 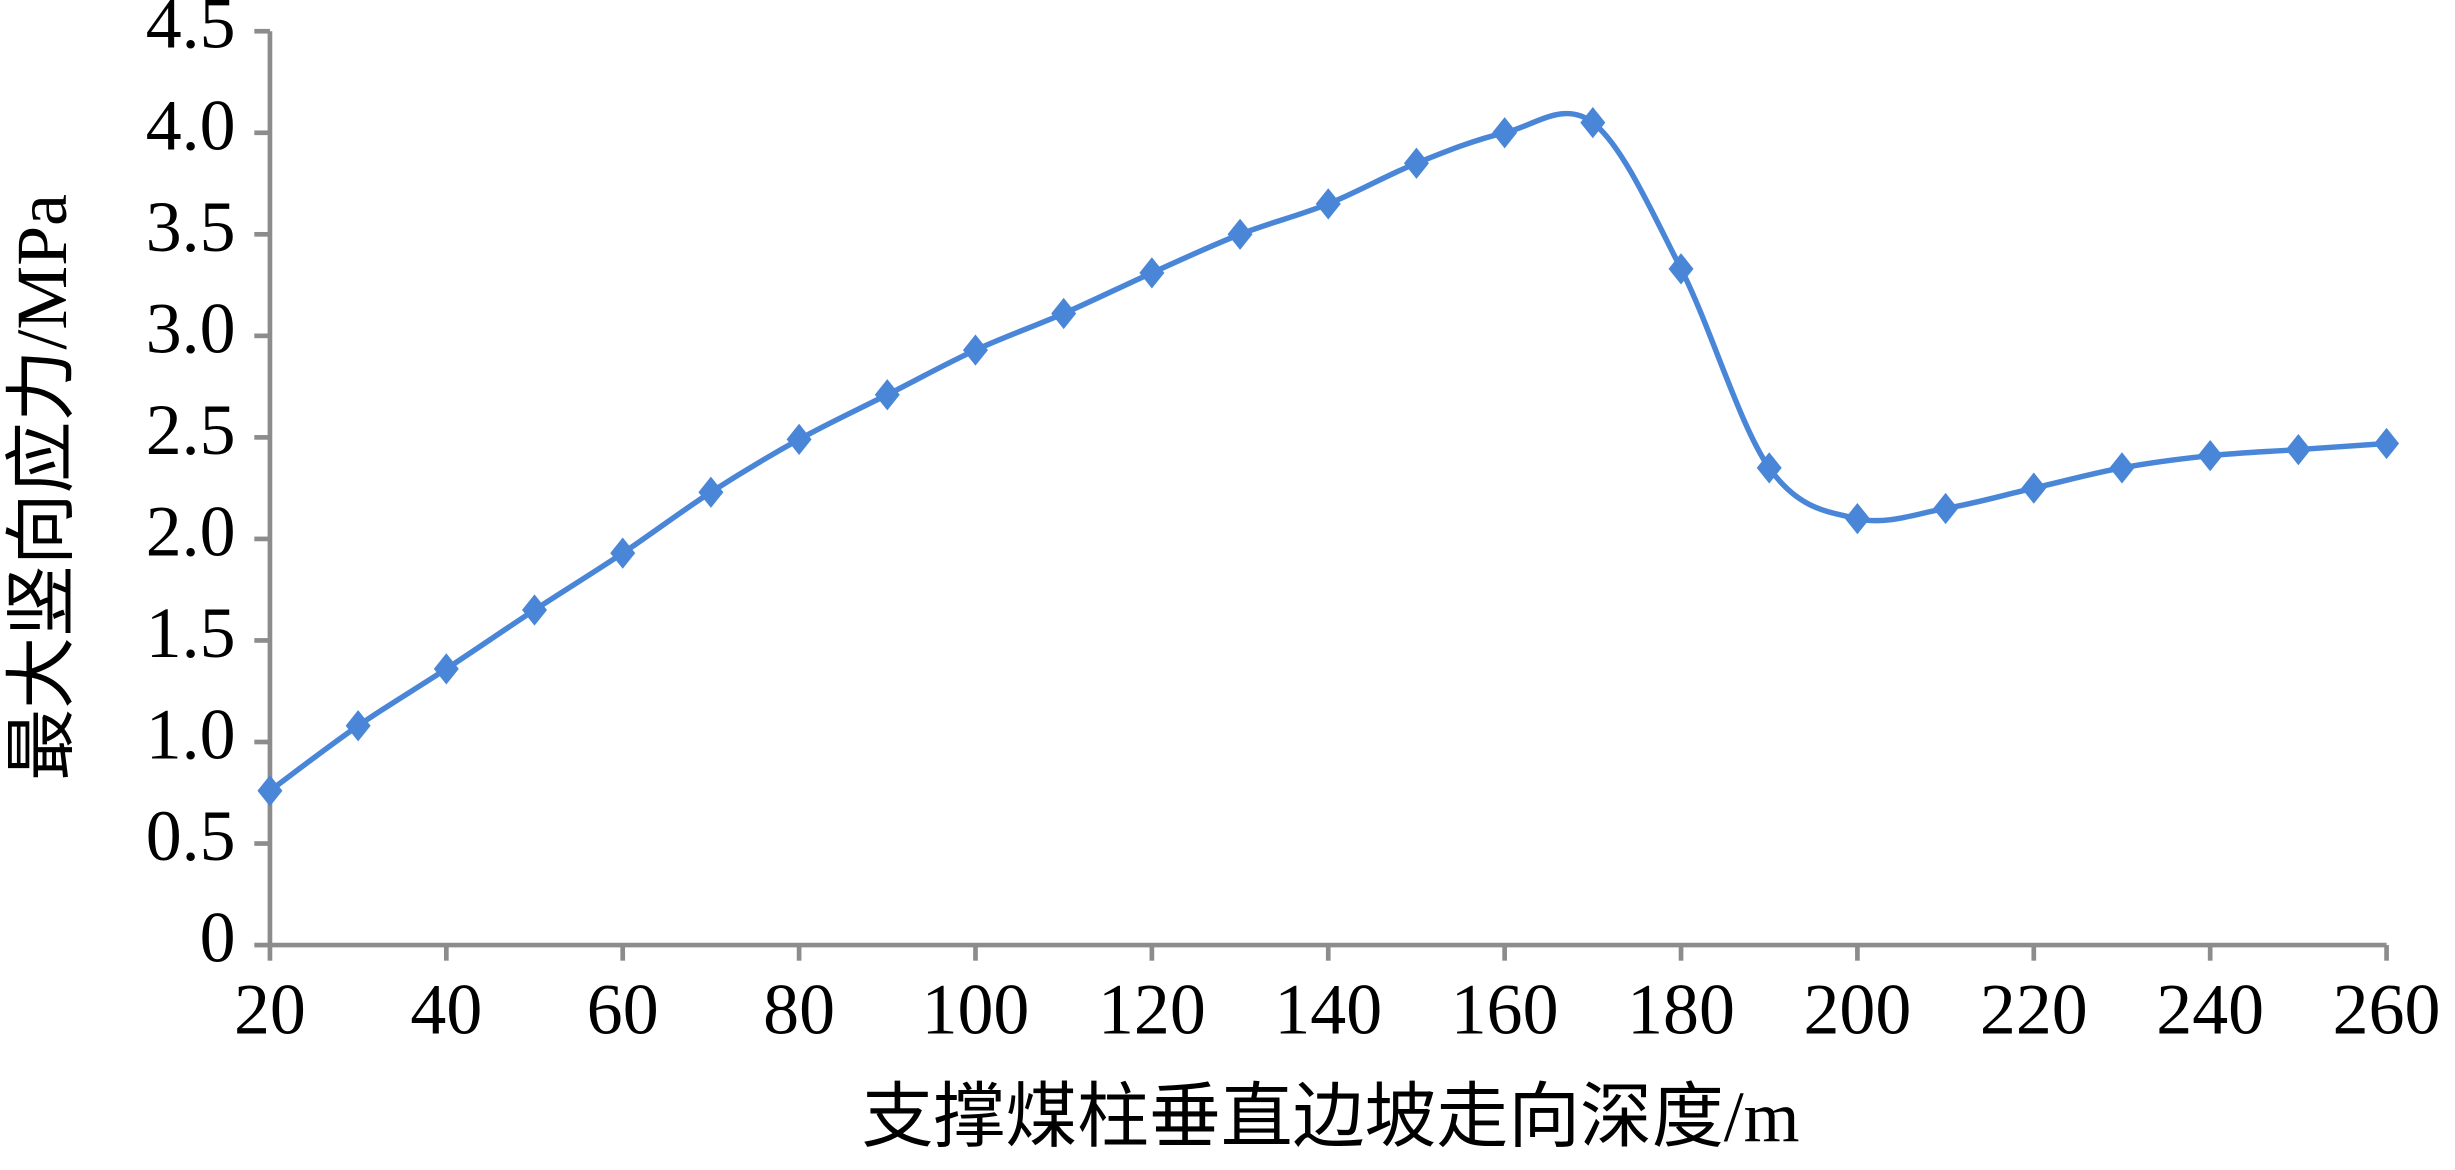 I want to click on y-tick-label: 3.5, so click(x=191, y=227).